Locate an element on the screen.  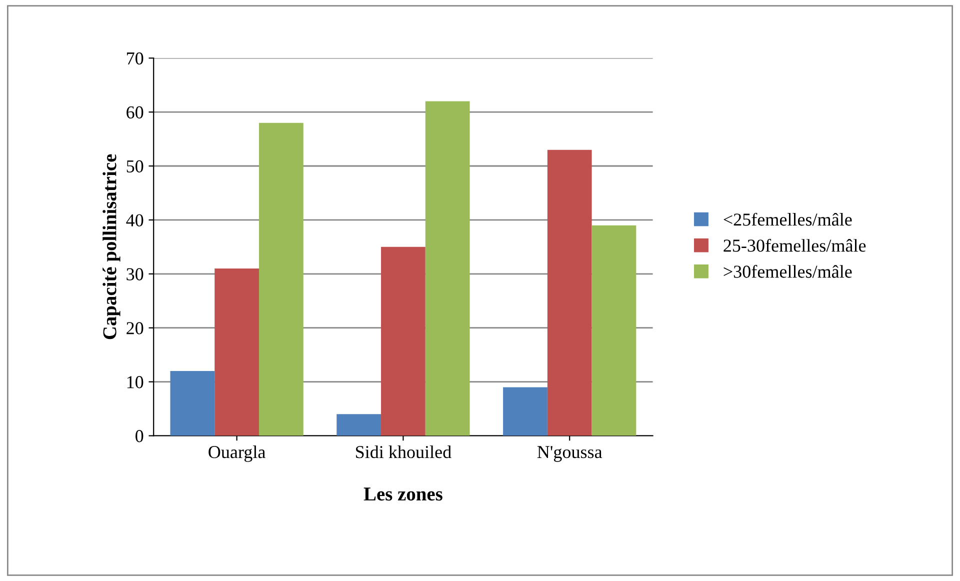
y-tick-label: 20 is located at coordinates (135, 328).